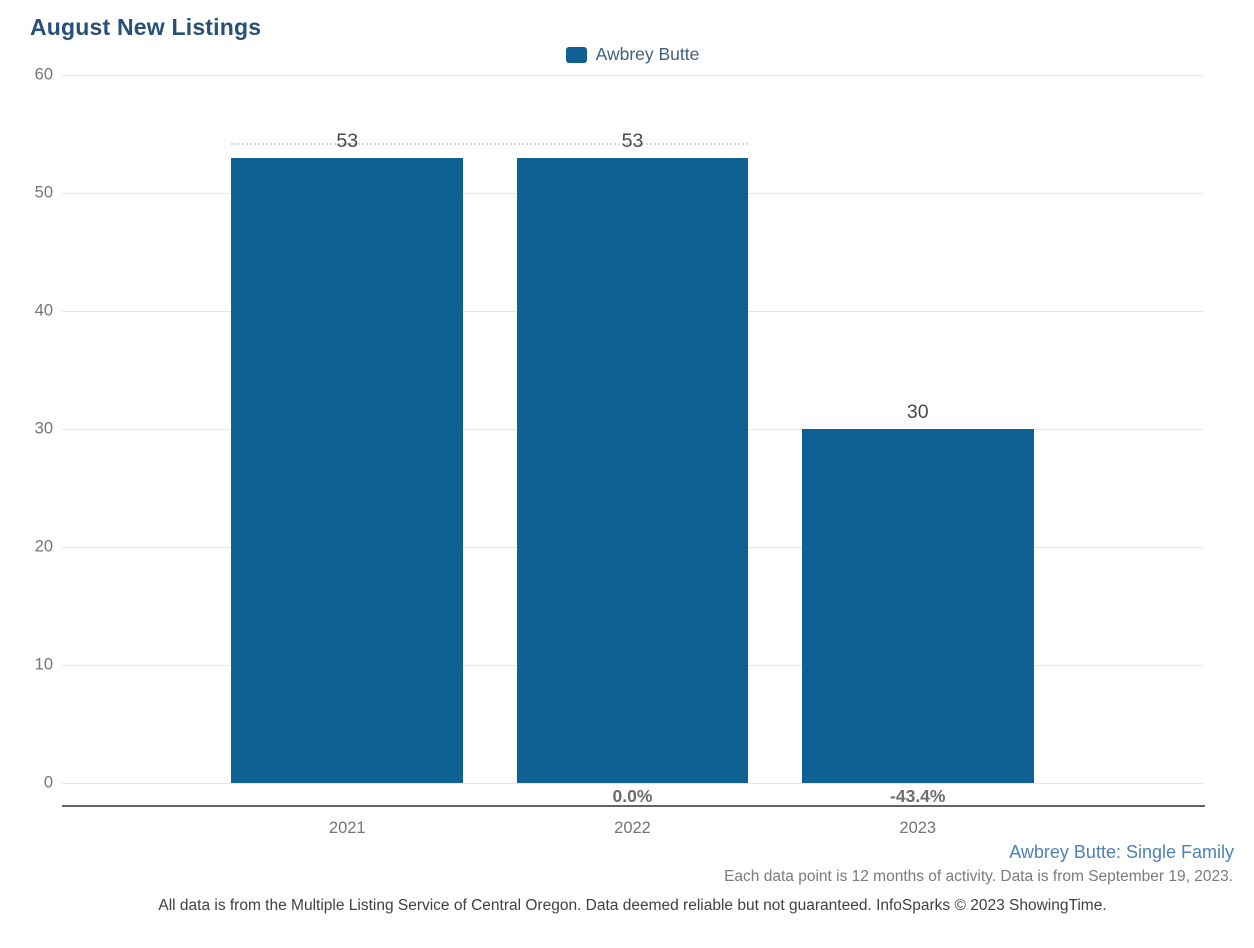  Describe the element at coordinates (43, 74) in the screenshot. I see `y-tick-label: 60` at that location.